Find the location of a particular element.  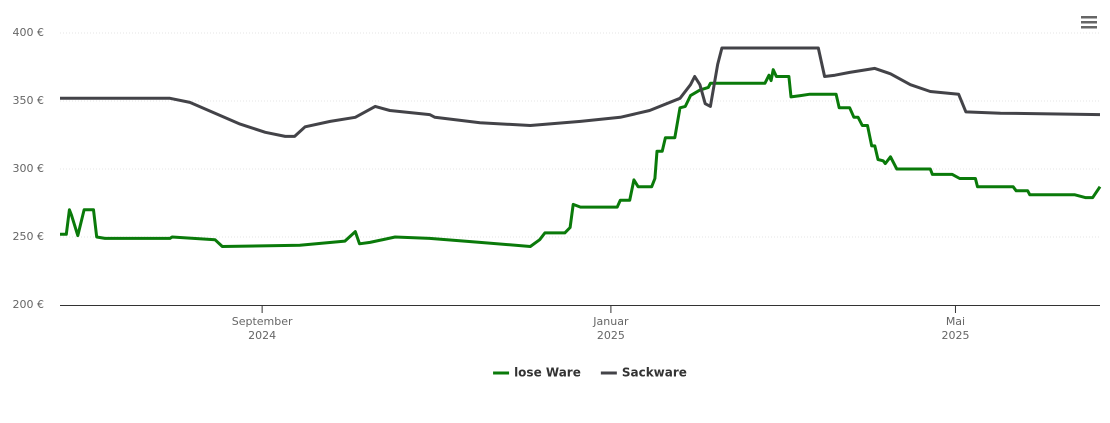

legend-label: Sackware is located at coordinates (654, 373).